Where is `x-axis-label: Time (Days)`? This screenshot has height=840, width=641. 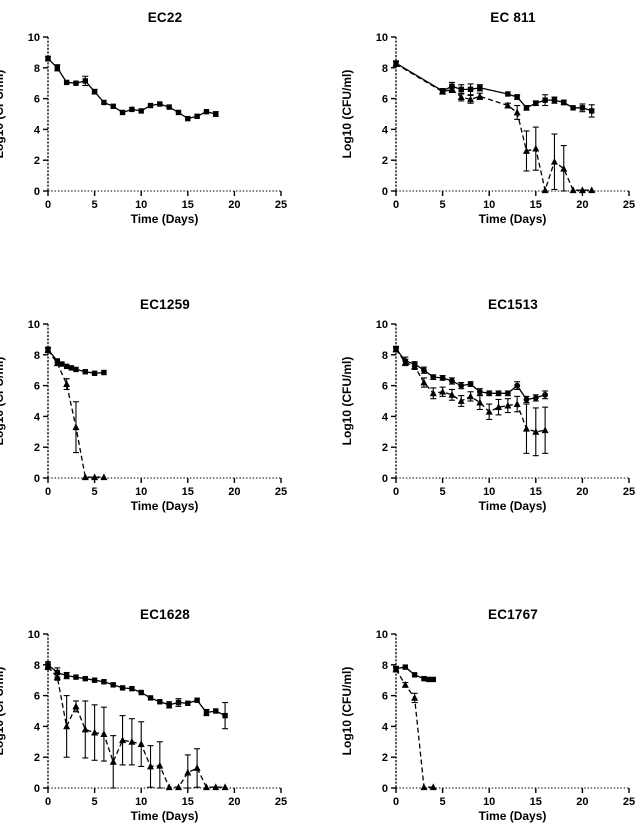
x-axis-label: Time (Days) is located at coordinates (513, 816).